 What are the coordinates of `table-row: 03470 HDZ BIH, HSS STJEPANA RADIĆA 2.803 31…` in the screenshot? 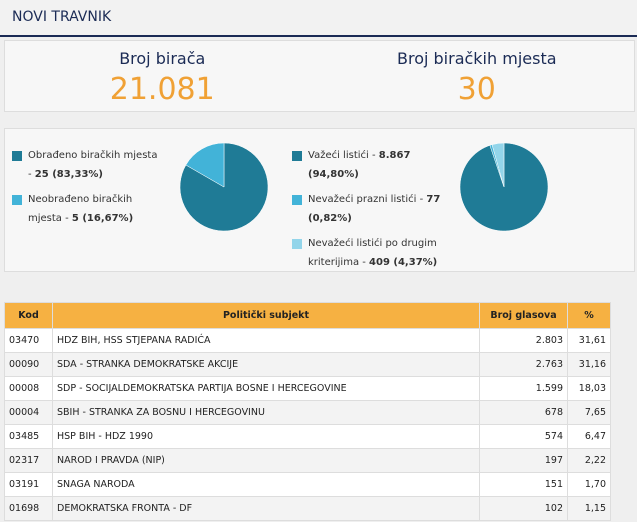 It's located at (307, 340).